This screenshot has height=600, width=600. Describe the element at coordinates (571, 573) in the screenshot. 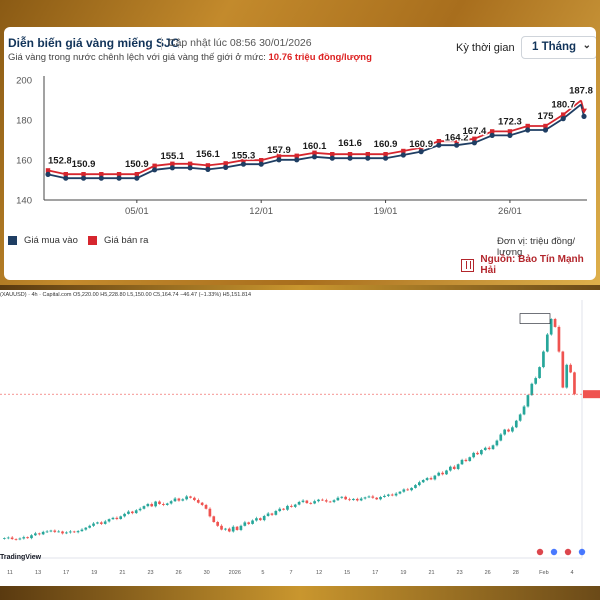

I see `time-tick-label: 4` at that location.